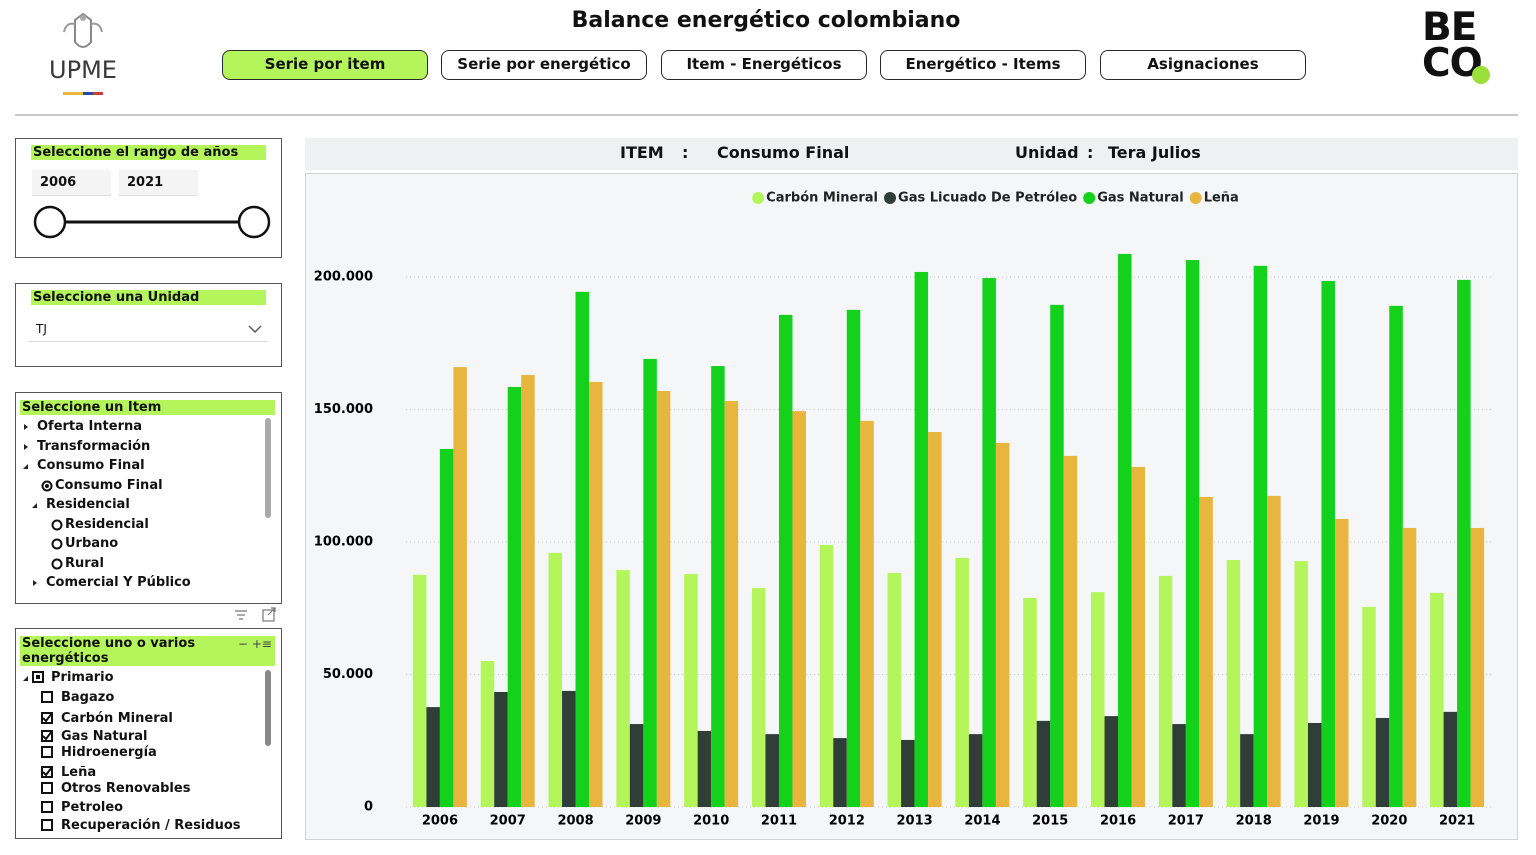  Describe the element at coordinates (911, 154) in the screenshot. I see `chart-header` at that location.